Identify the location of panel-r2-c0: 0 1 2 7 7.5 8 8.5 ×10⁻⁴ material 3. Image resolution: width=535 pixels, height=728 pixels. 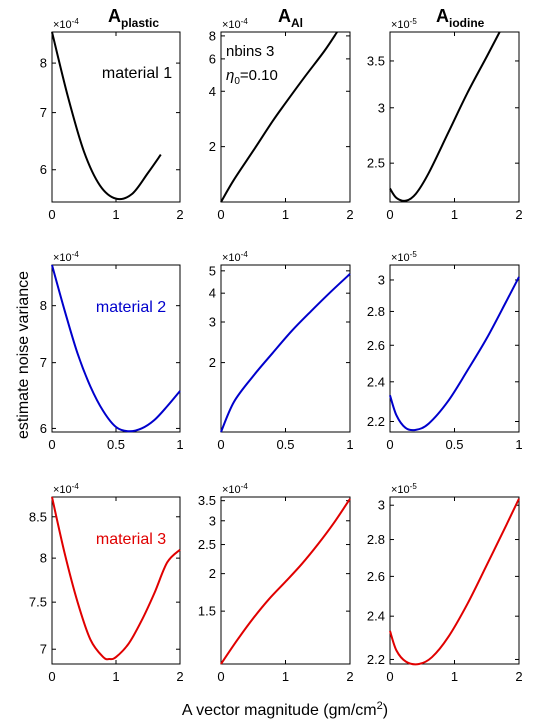
(106, 583).